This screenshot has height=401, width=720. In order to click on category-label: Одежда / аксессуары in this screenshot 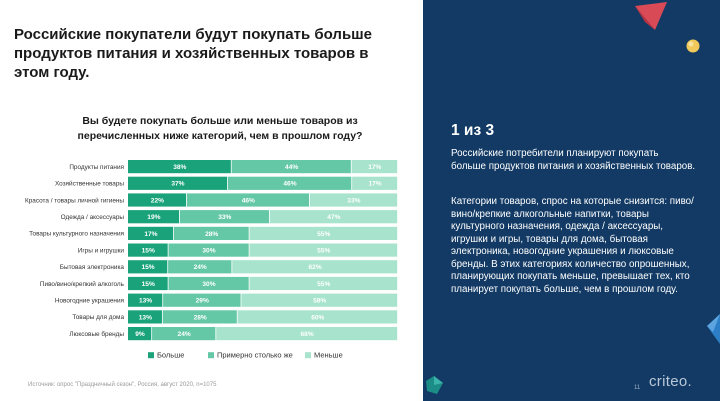, I will do `click(93, 217)`.